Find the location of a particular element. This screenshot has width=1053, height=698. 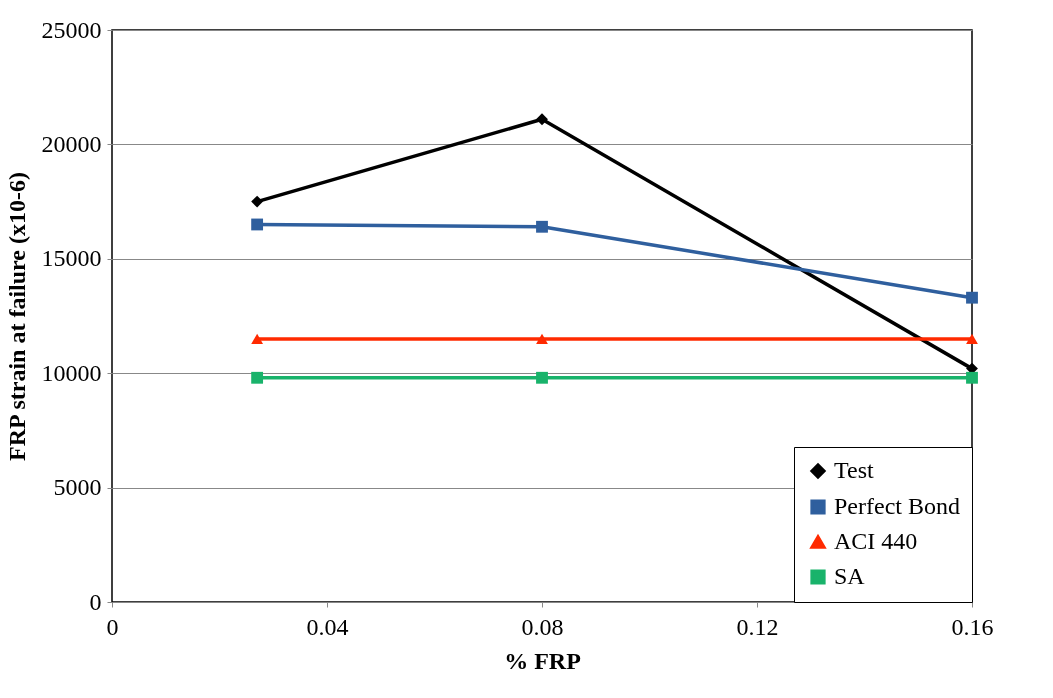

x-axis-title: % FRP is located at coordinates (542, 660).